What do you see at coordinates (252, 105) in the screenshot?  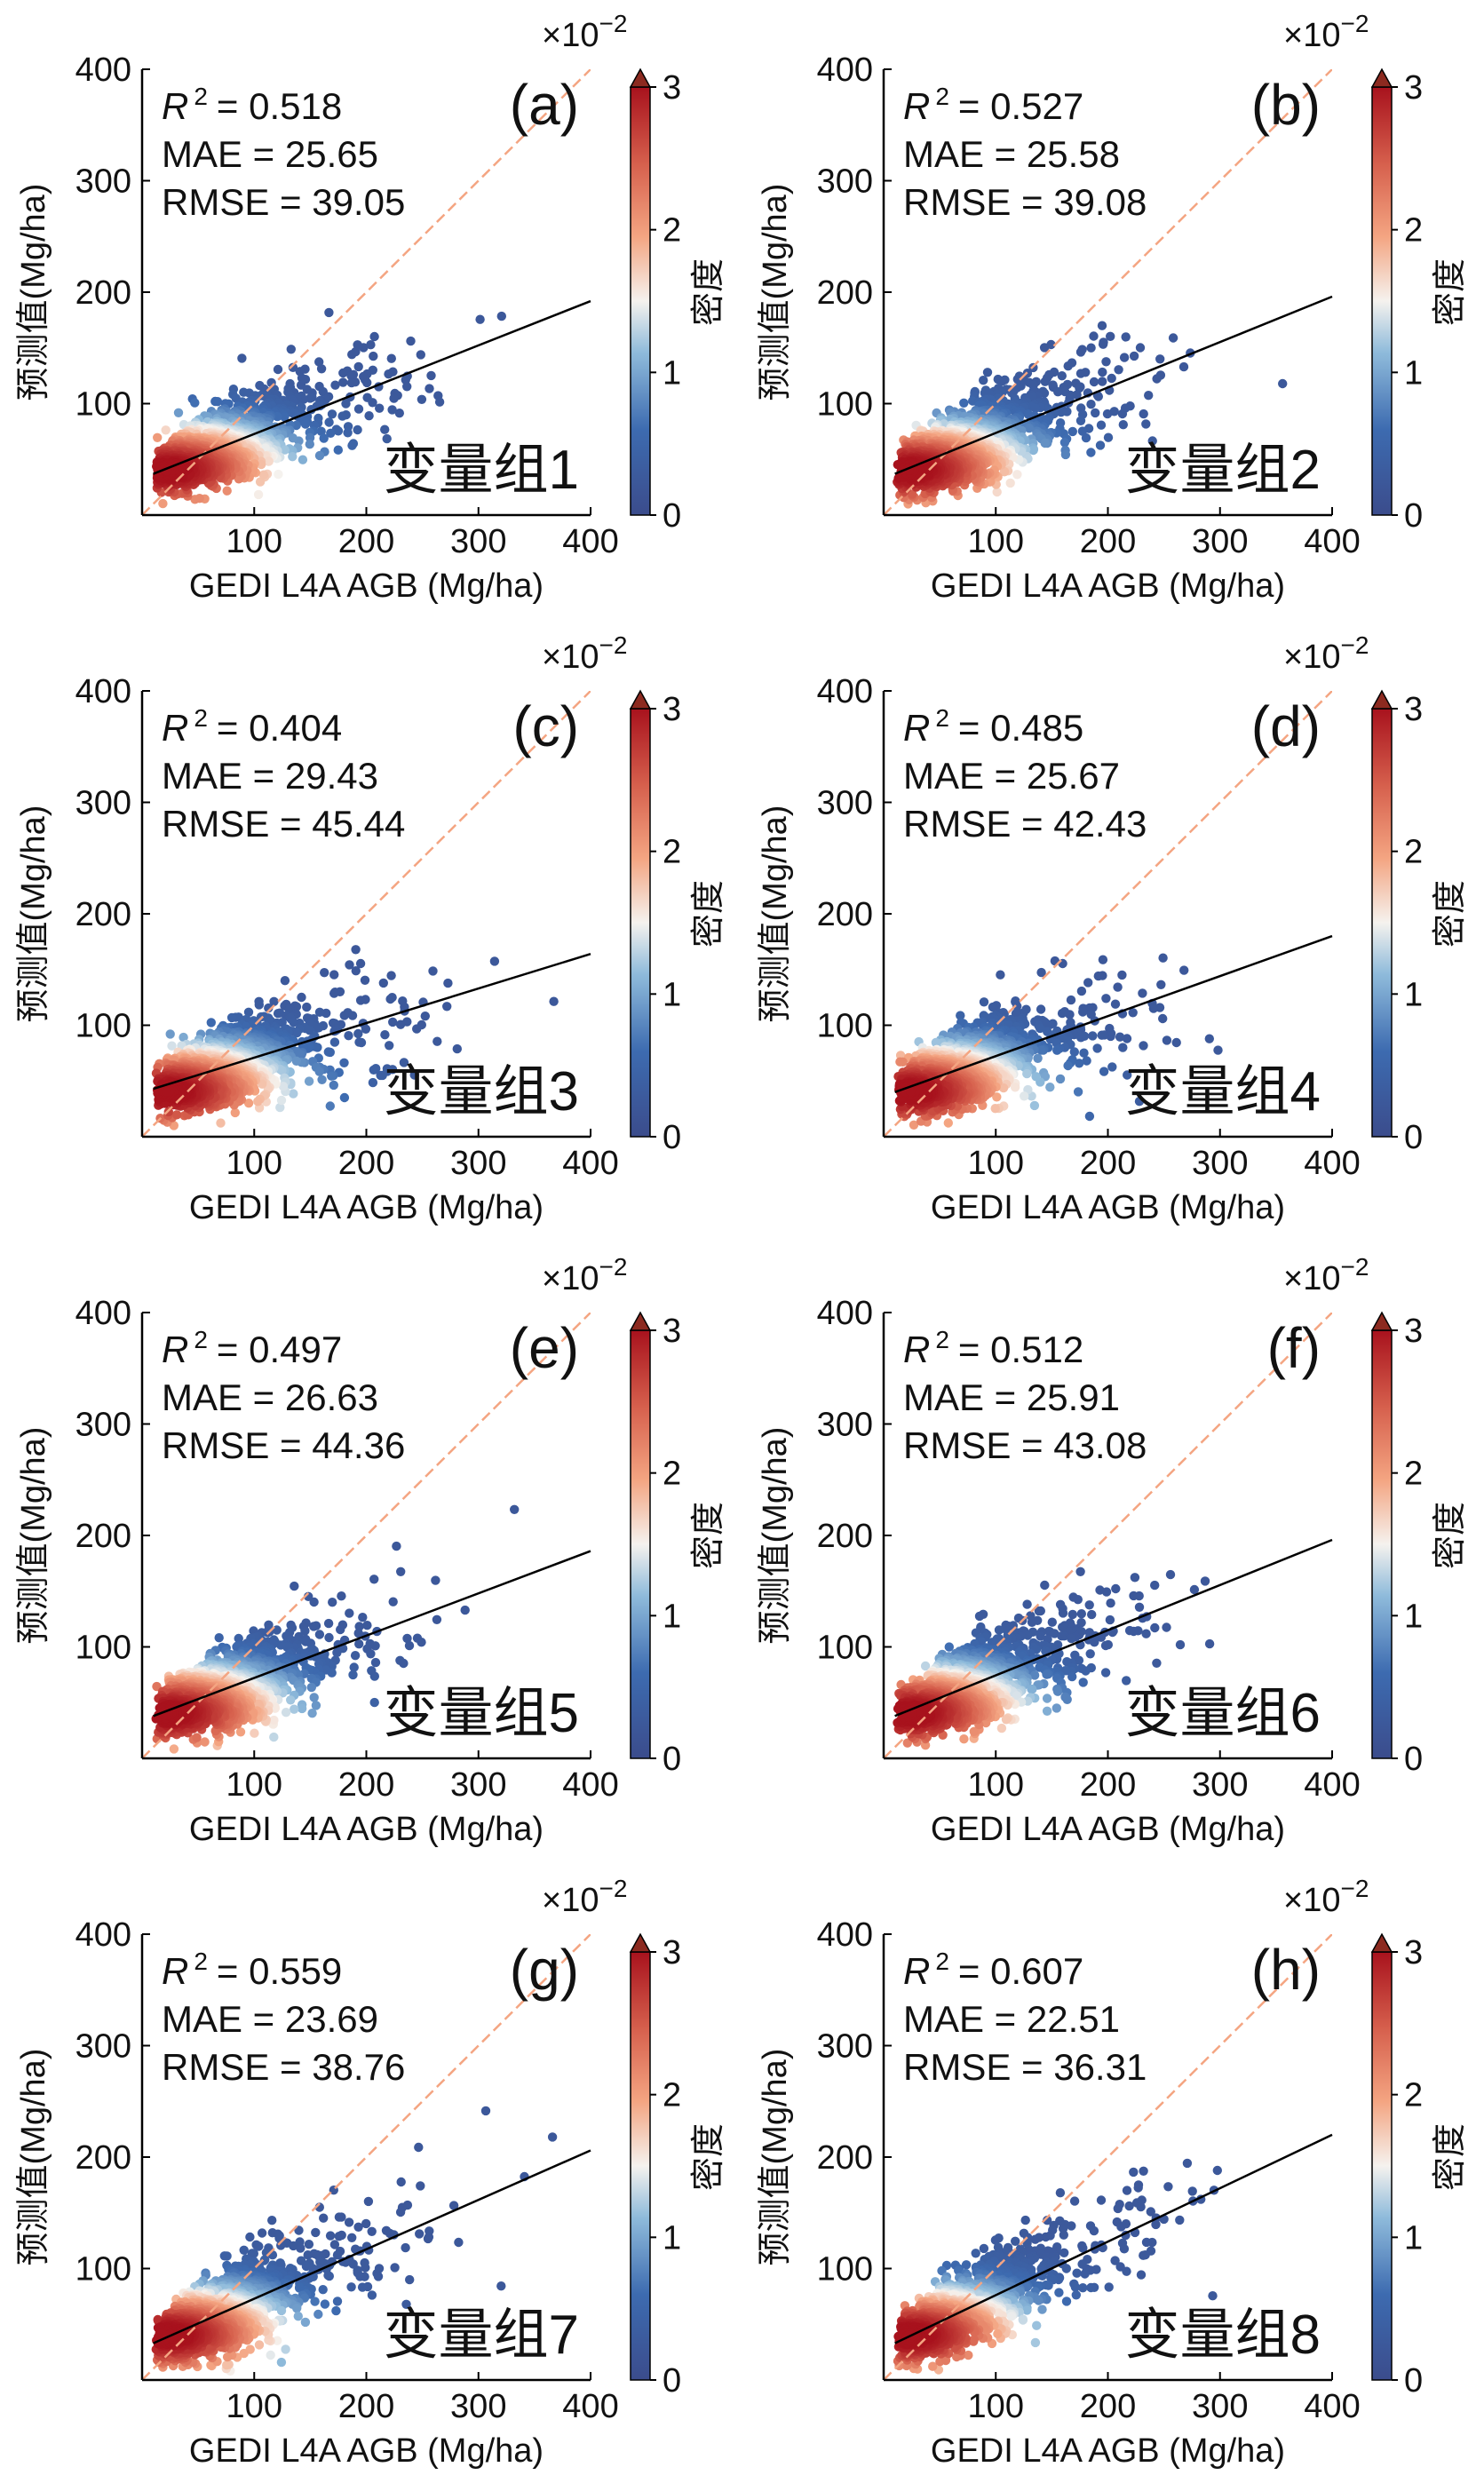 I see `r2-text: R 2 = 0.518` at bounding box center [252, 105].